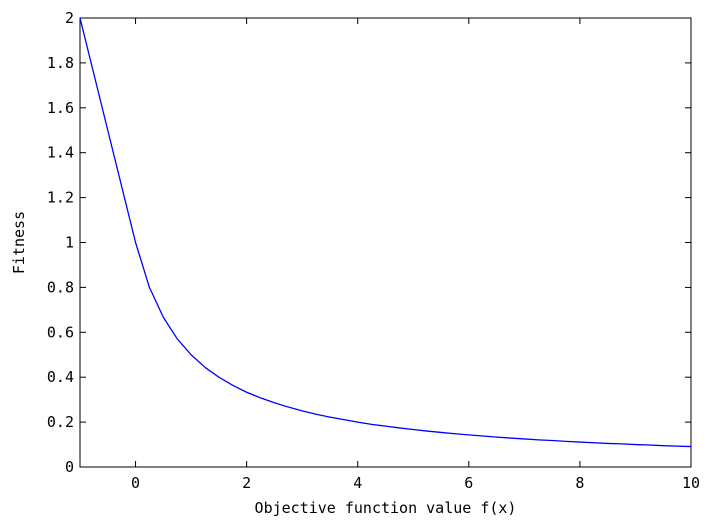  Describe the element at coordinates (246, 483) in the screenshot. I see `x-tick-label: 2` at that location.